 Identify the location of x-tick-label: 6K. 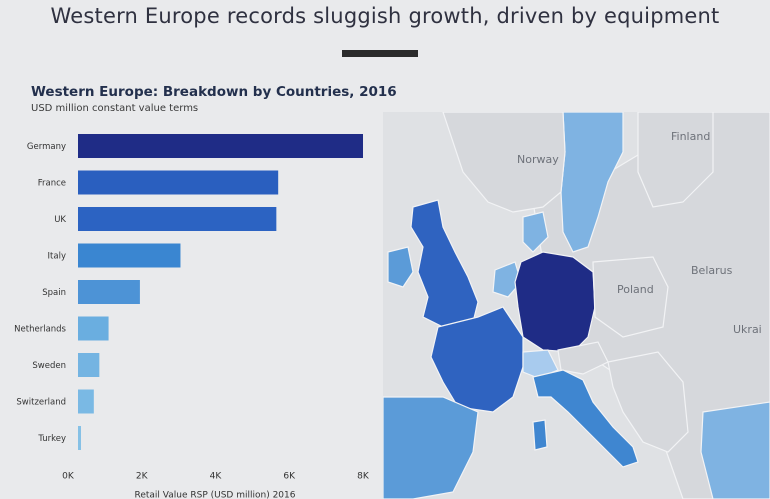
(289, 477).